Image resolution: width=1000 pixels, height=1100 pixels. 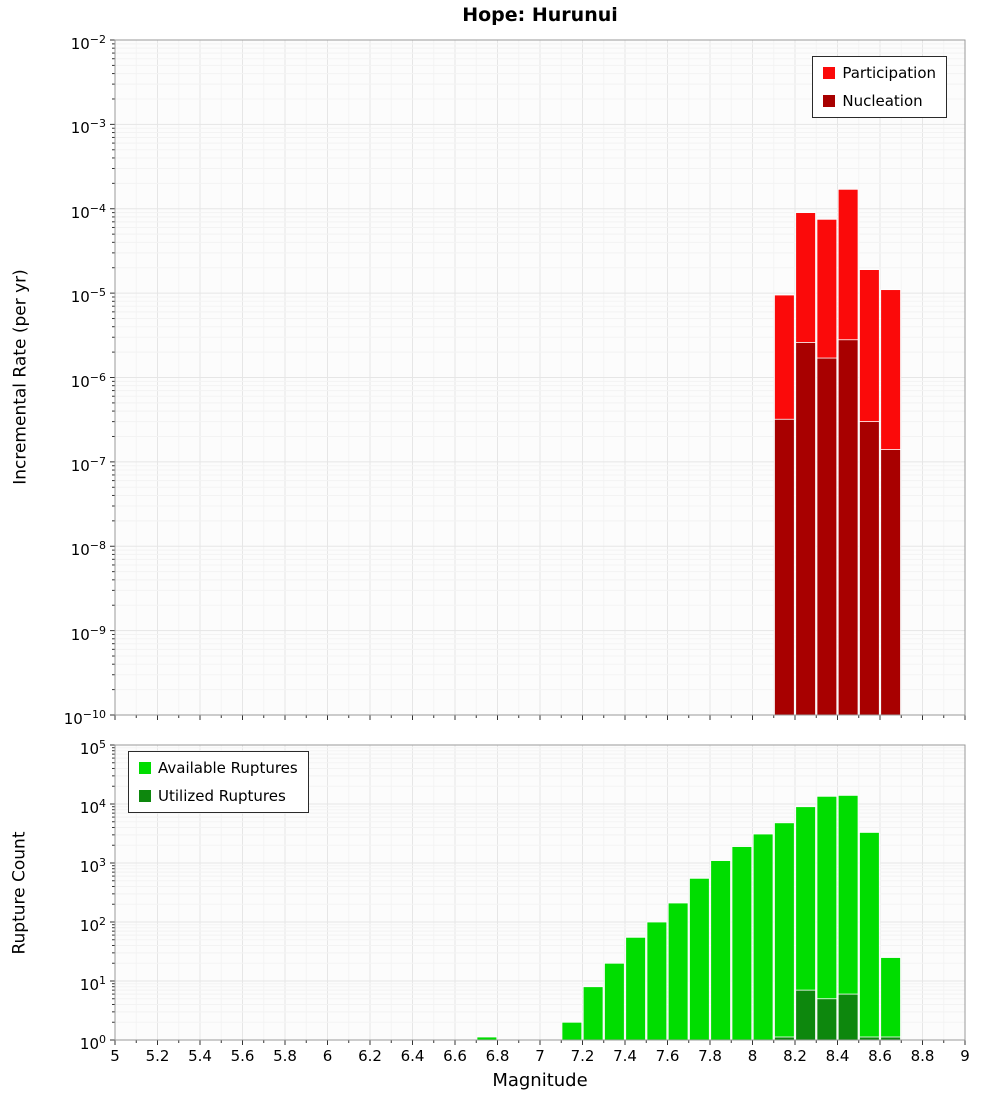 What do you see at coordinates (848, 1017) in the screenshot?
I see `bar-utilized-ruptures-8.4` at bounding box center [848, 1017].